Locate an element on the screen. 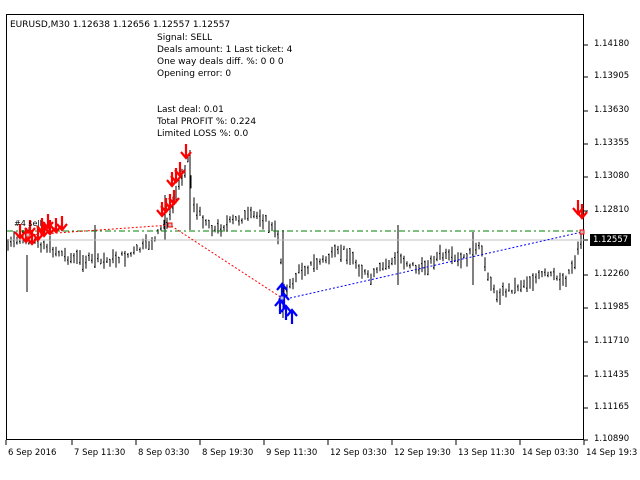 The height and width of the screenshot is (480, 640). limited-loss-text: Limited LOSS %: 0.0 is located at coordinates (203, 134).